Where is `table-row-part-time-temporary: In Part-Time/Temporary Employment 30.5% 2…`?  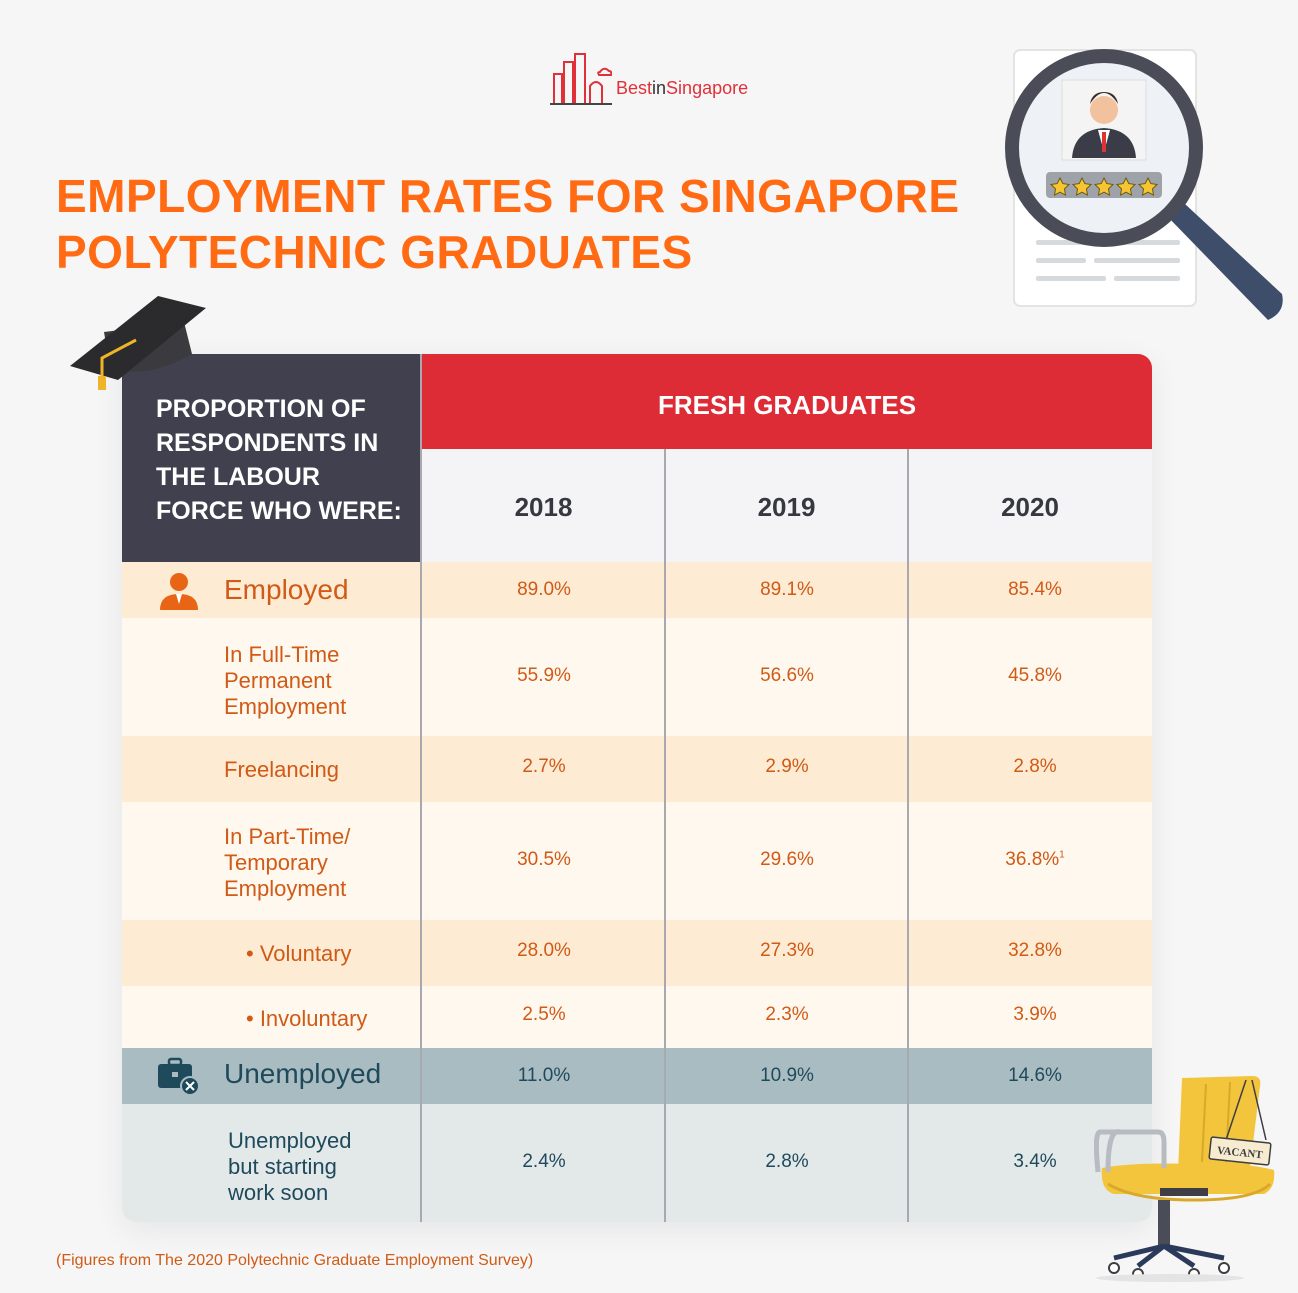
table-row-part-time-temporary: In Part-Time/Temporary Employment 30.5% 2… is located at coordinates (637, 861).